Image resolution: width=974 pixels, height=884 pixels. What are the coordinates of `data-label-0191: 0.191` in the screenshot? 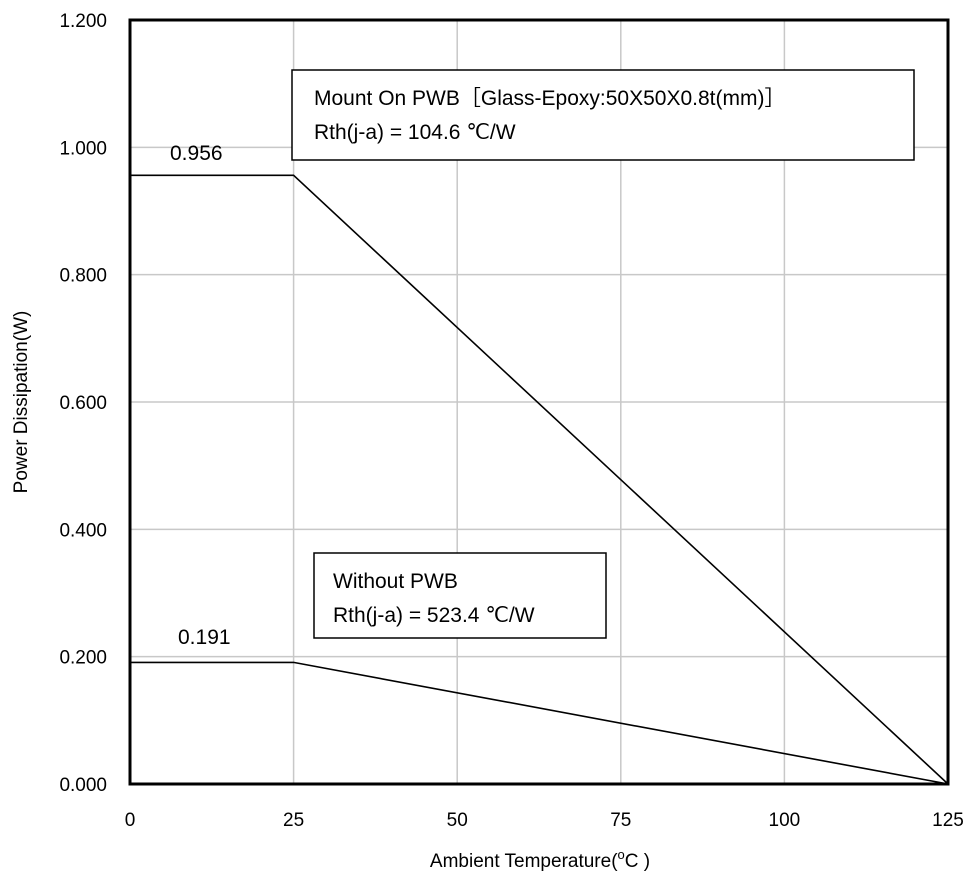 It's located at (204, 637).